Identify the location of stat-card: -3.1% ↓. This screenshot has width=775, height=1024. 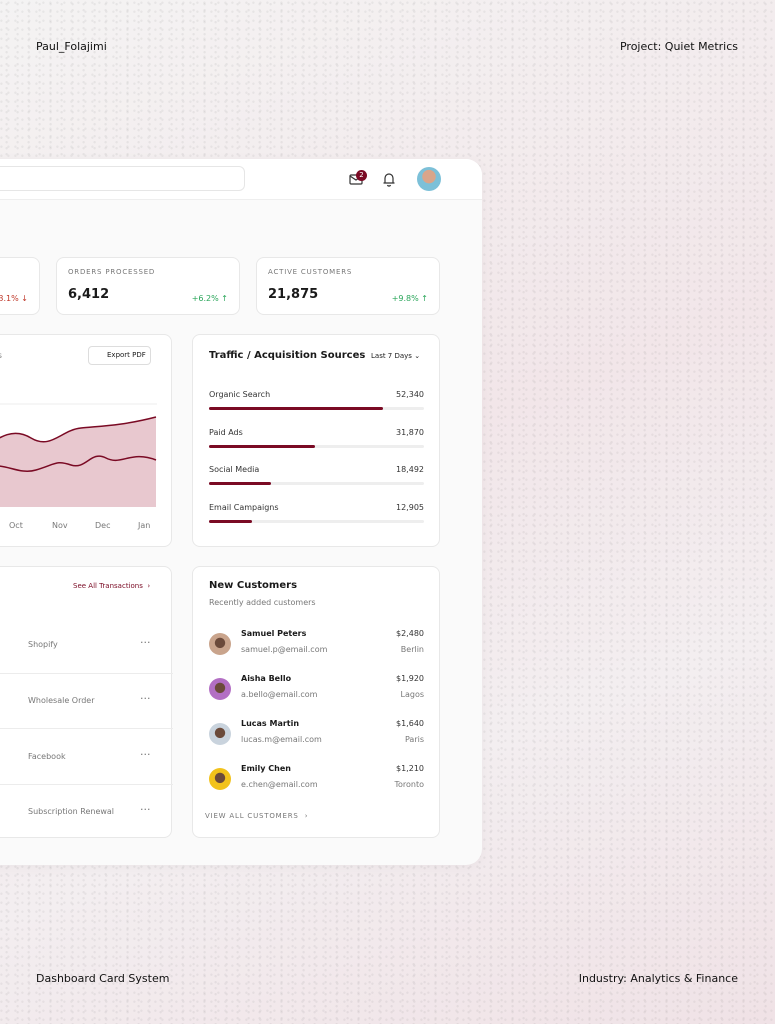
(20, 286).